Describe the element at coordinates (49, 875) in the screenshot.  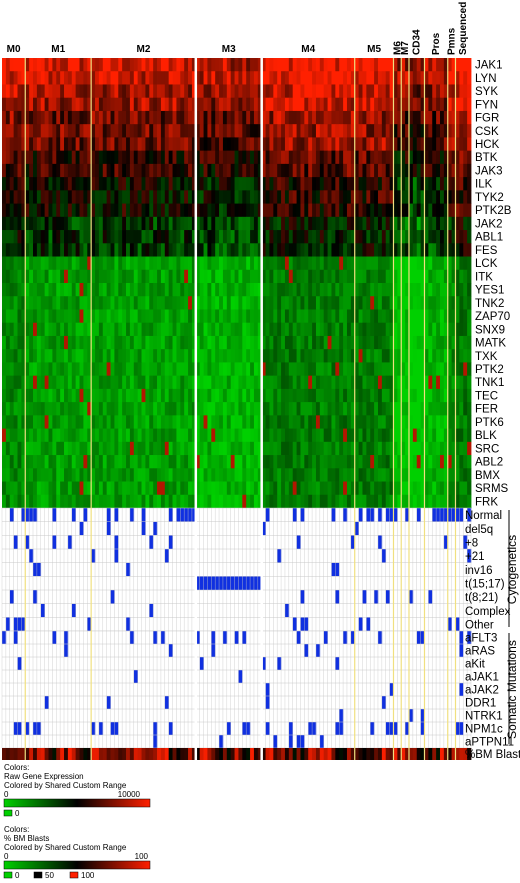
I see `legend2-key-label-50: 50` at that location.